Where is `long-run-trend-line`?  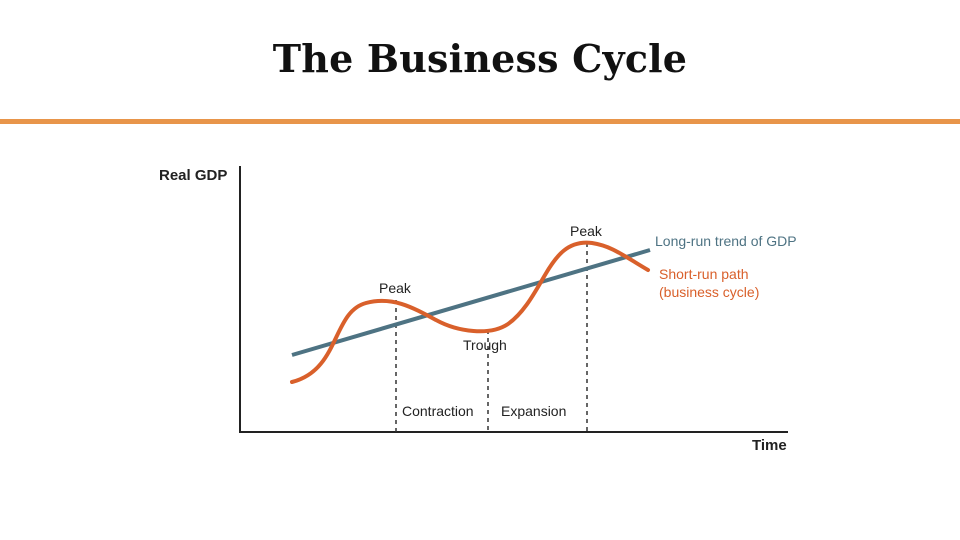 long-run-trend-line is located at coordinates (471, 302).